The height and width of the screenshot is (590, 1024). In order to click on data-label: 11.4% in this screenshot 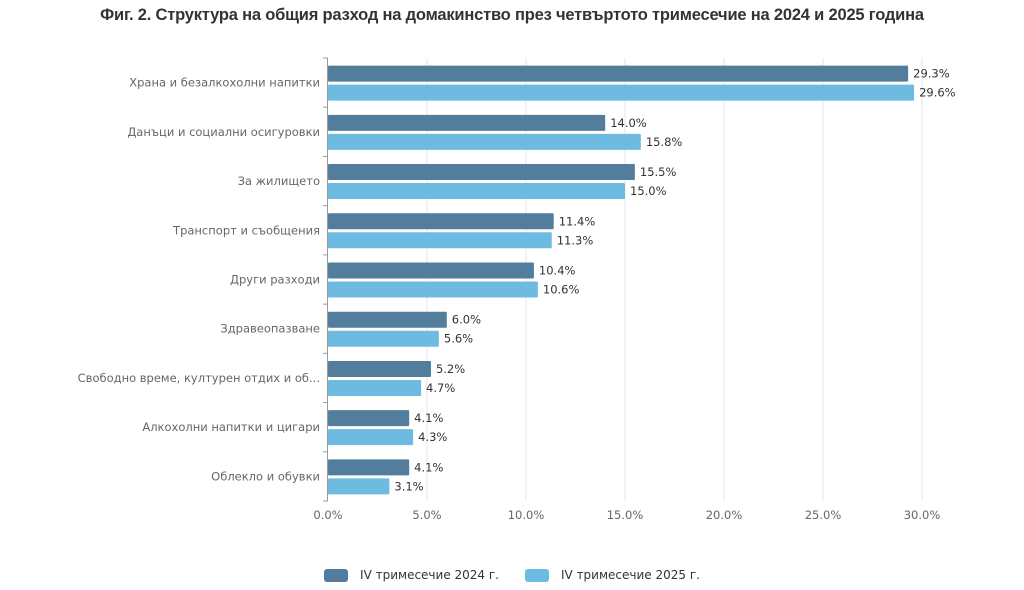, I will do `click(577, 221)`.